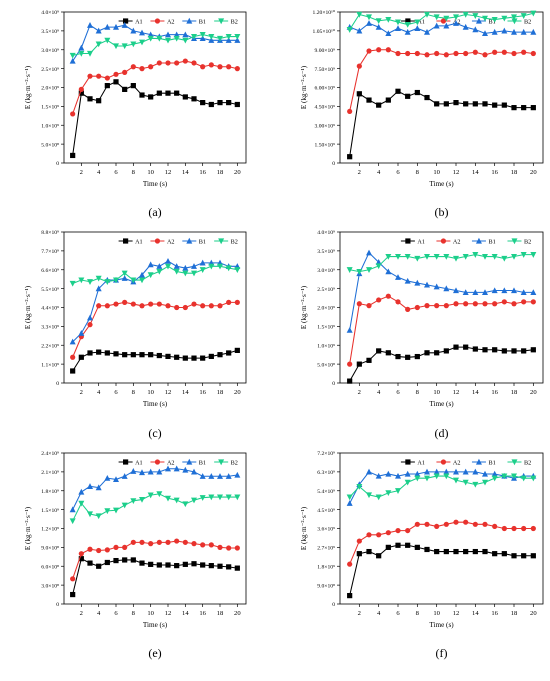  What do you see at coordinates (171, 241) in the screenshot?
I see `legend-label: A2` at bounding box center [171, 241].